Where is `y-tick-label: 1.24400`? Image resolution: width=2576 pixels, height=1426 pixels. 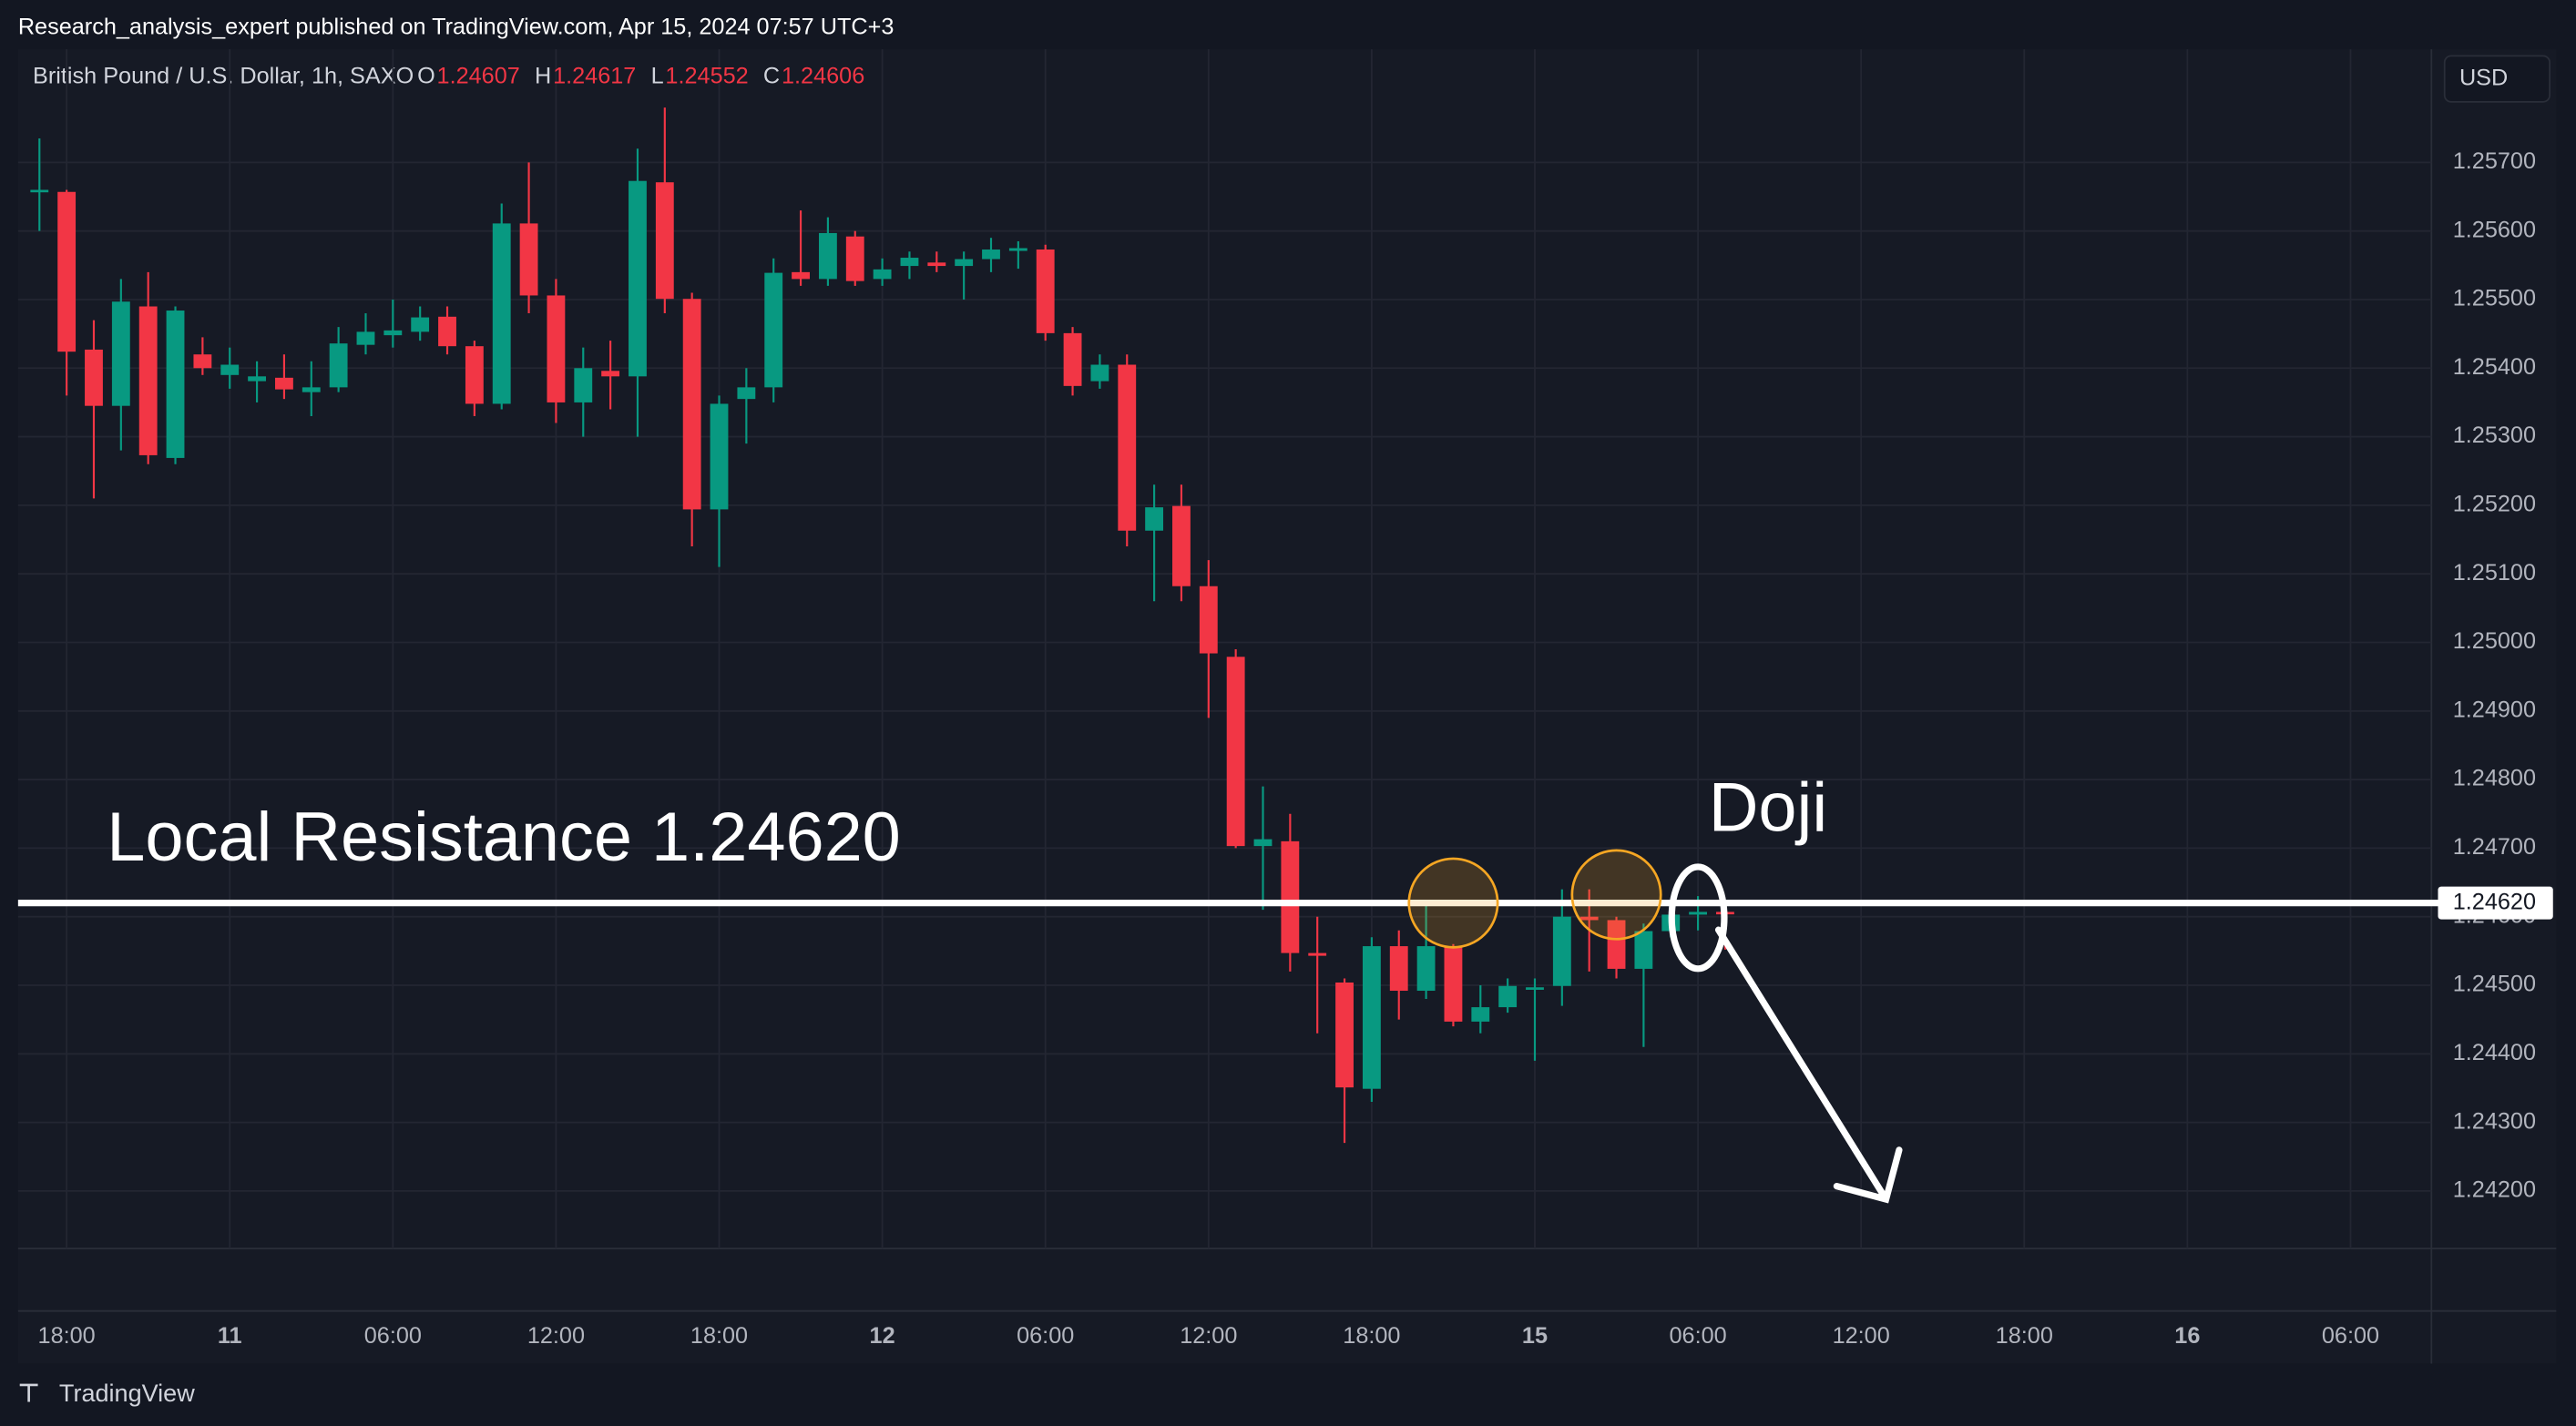 y-tick-label: 1.24400 is located at coordinates (2494, 1052).